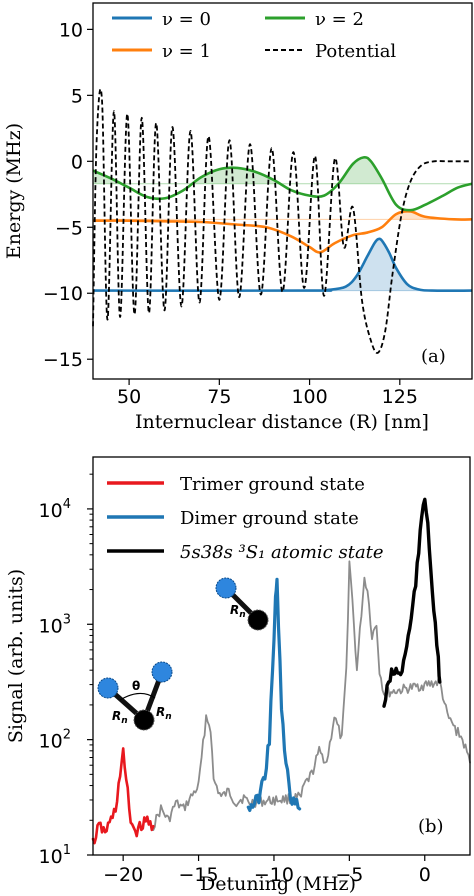 This screenshot has height=896, width=474. What do you see at coordinates (339, 19) in the screenshot?
I see `legend-label-nu2: ν = 2` at bounding box center [339, 19].